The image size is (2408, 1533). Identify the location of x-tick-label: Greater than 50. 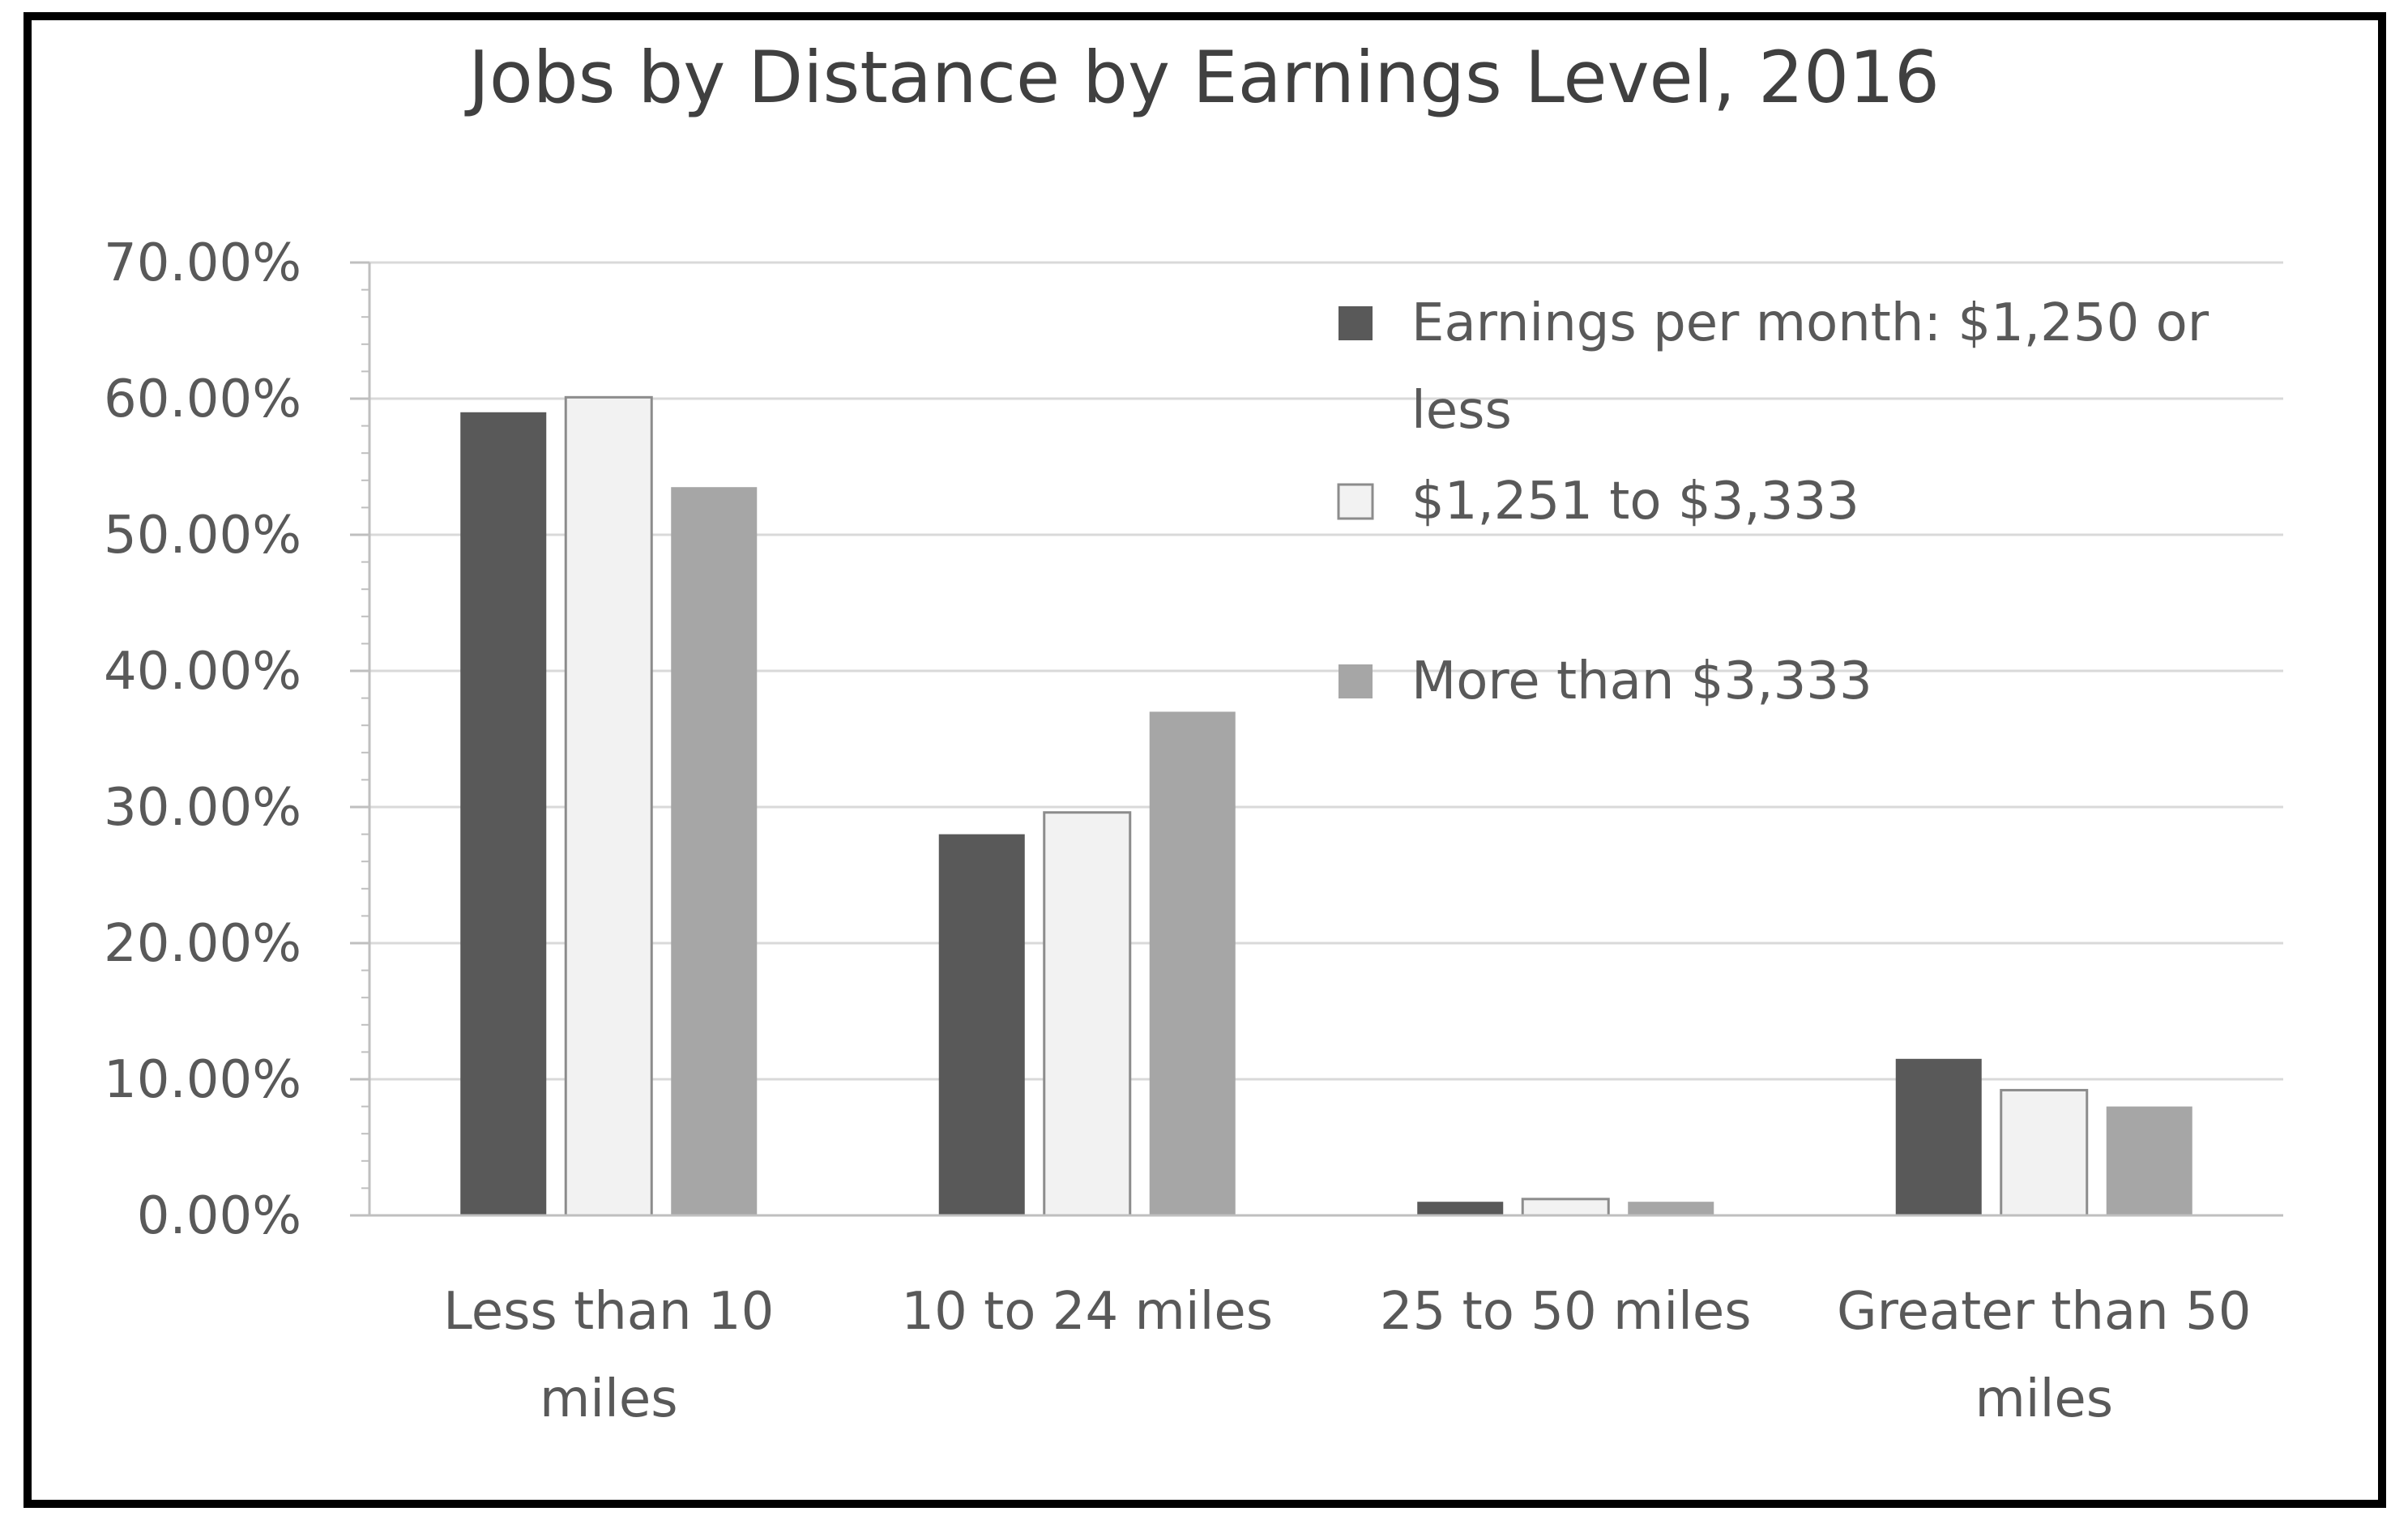
(2044, 1312).